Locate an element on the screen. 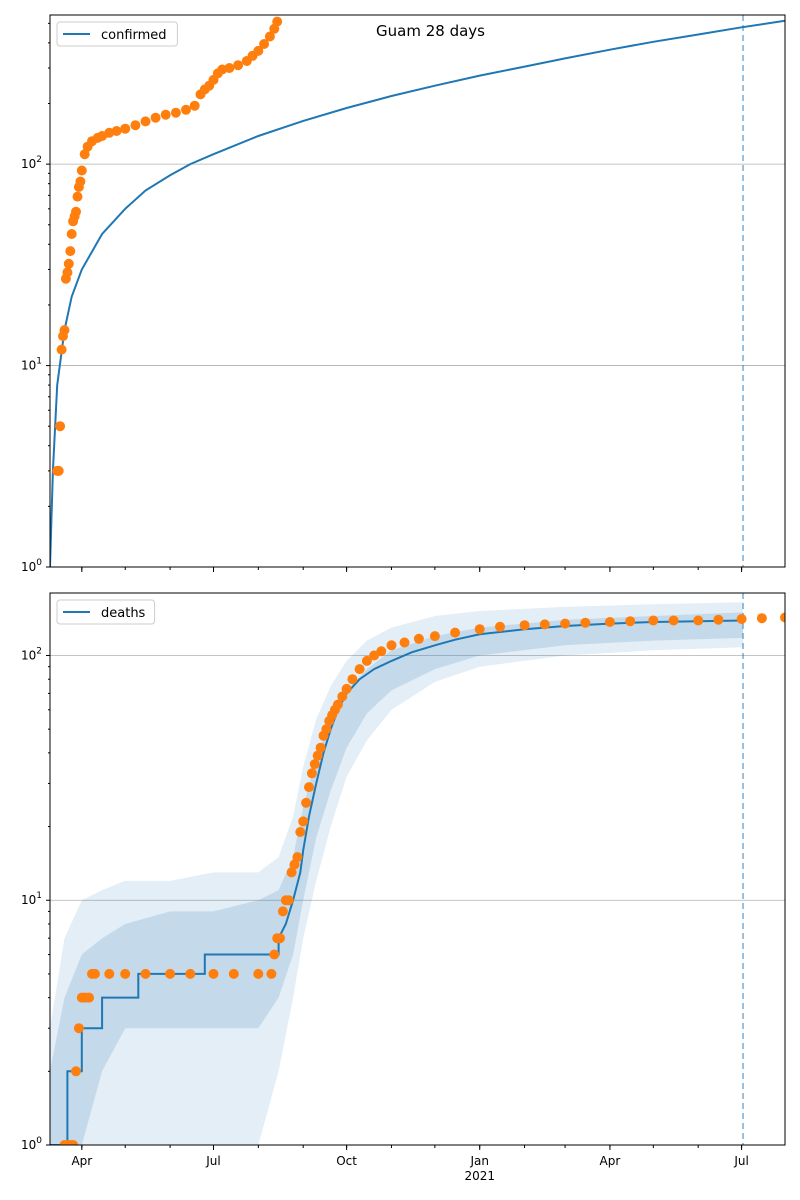 Image resolution: width=800 pixels, height=1200 pixels. x-tick-label: Jan is located at coordinates (479, 1161).